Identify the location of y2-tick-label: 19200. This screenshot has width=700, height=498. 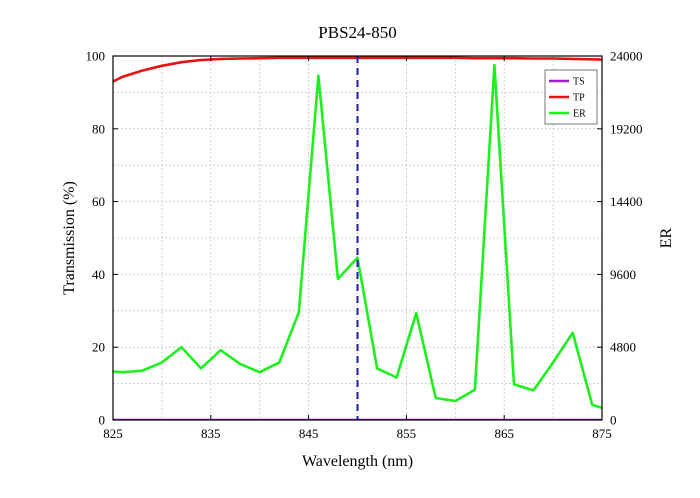
(626, 128).